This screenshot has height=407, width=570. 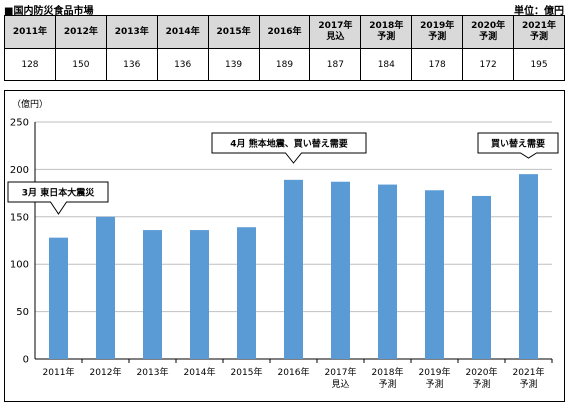 I want to click on table-title: ■国内防災食品市場, so click(x=49, y=11).